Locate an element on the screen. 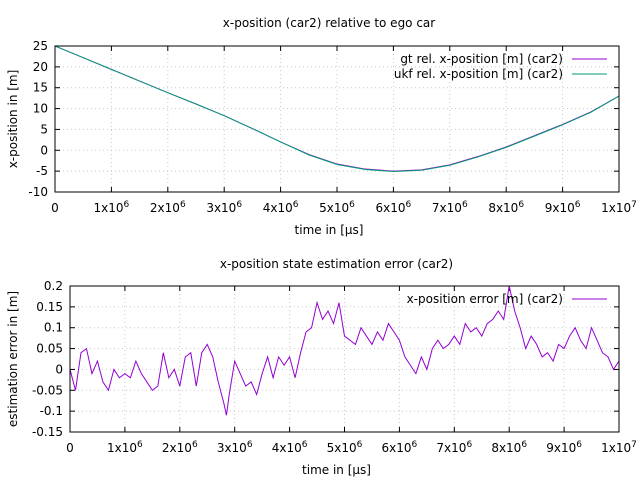 The height and width of the screenshot is (480, 640). y-tick-label: 0.2 is located at coordinates (53, 286).